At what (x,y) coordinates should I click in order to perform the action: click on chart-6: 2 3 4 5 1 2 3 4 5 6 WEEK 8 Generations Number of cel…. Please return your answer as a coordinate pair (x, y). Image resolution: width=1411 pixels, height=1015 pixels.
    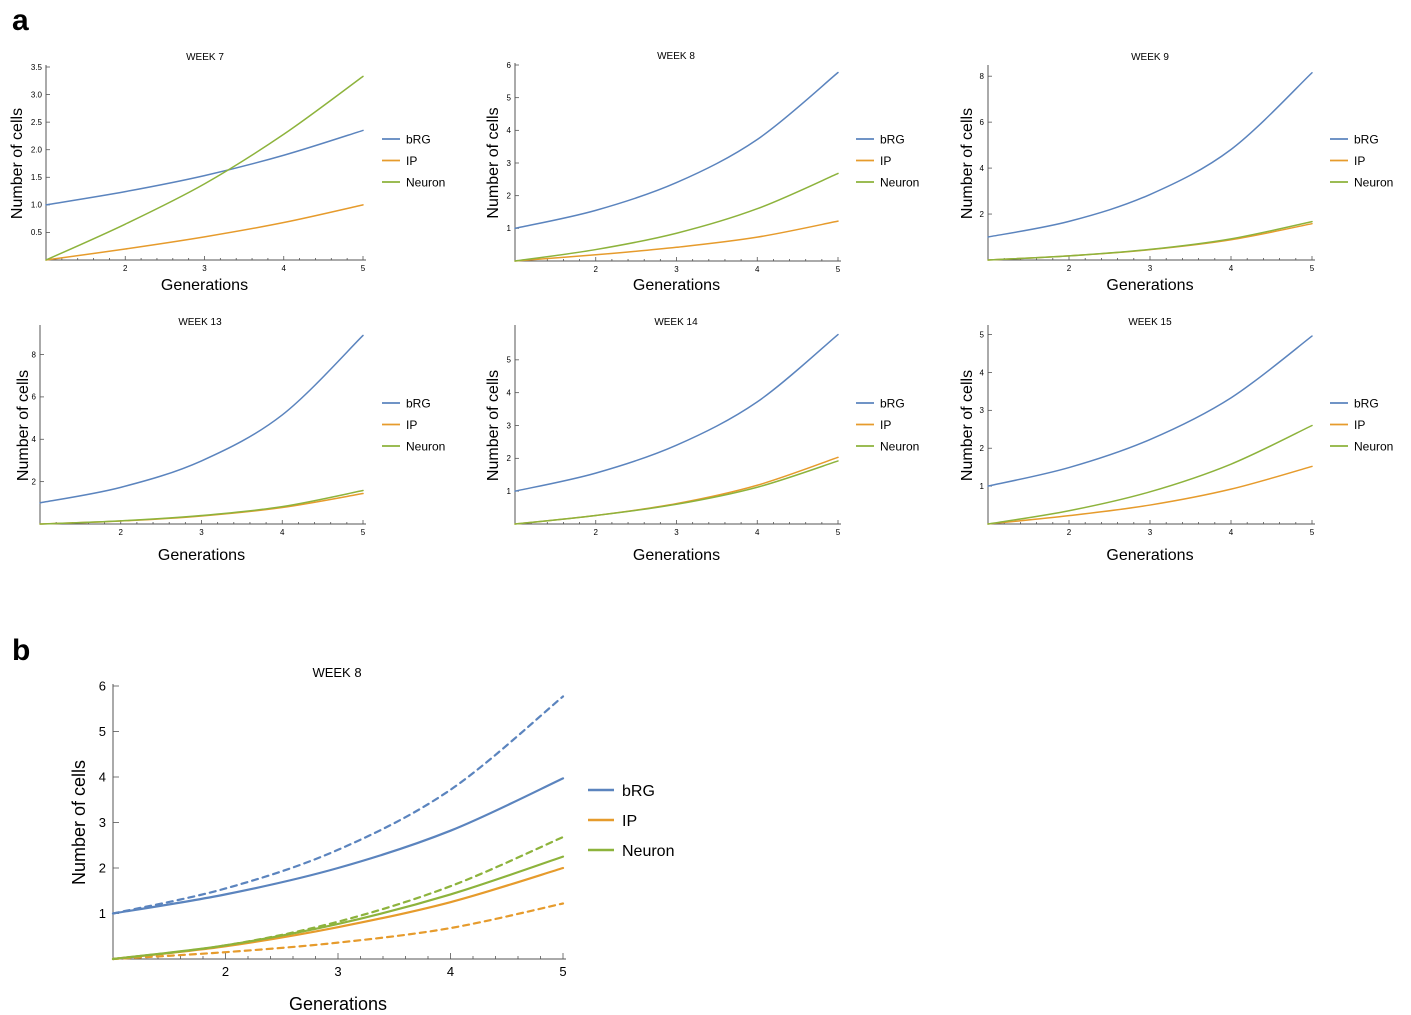
    Looking at the image, I should click on (372, 839).